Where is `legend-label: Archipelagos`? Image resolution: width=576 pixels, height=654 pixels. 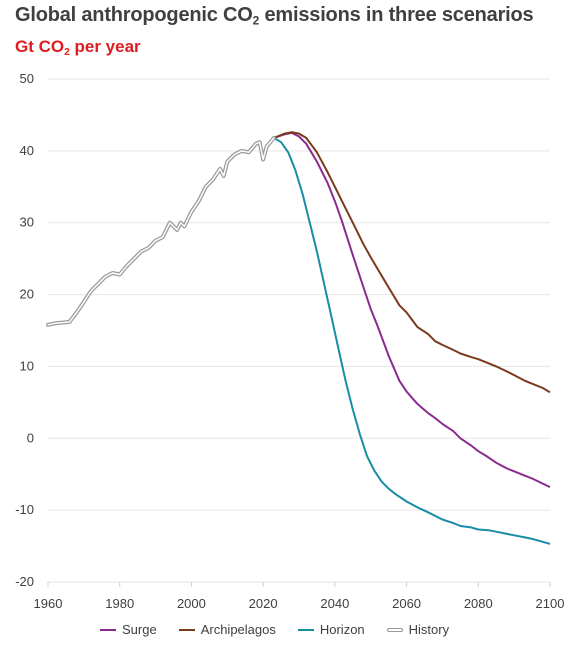 legend-label: Archipelagos is located at coordinates (238, 629).